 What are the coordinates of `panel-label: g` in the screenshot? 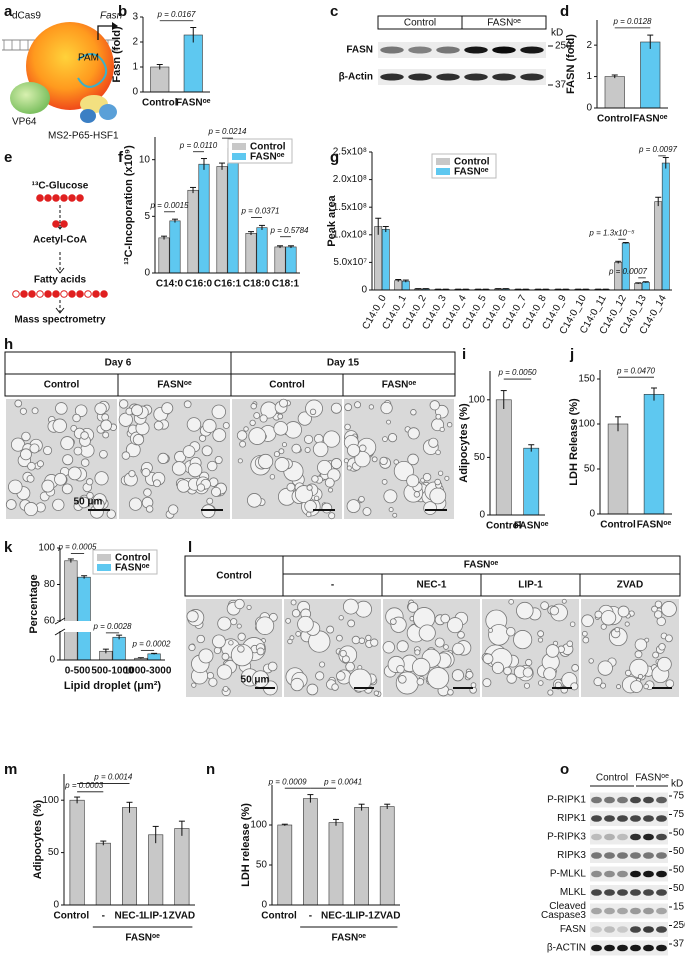 It's located at (334, 157).